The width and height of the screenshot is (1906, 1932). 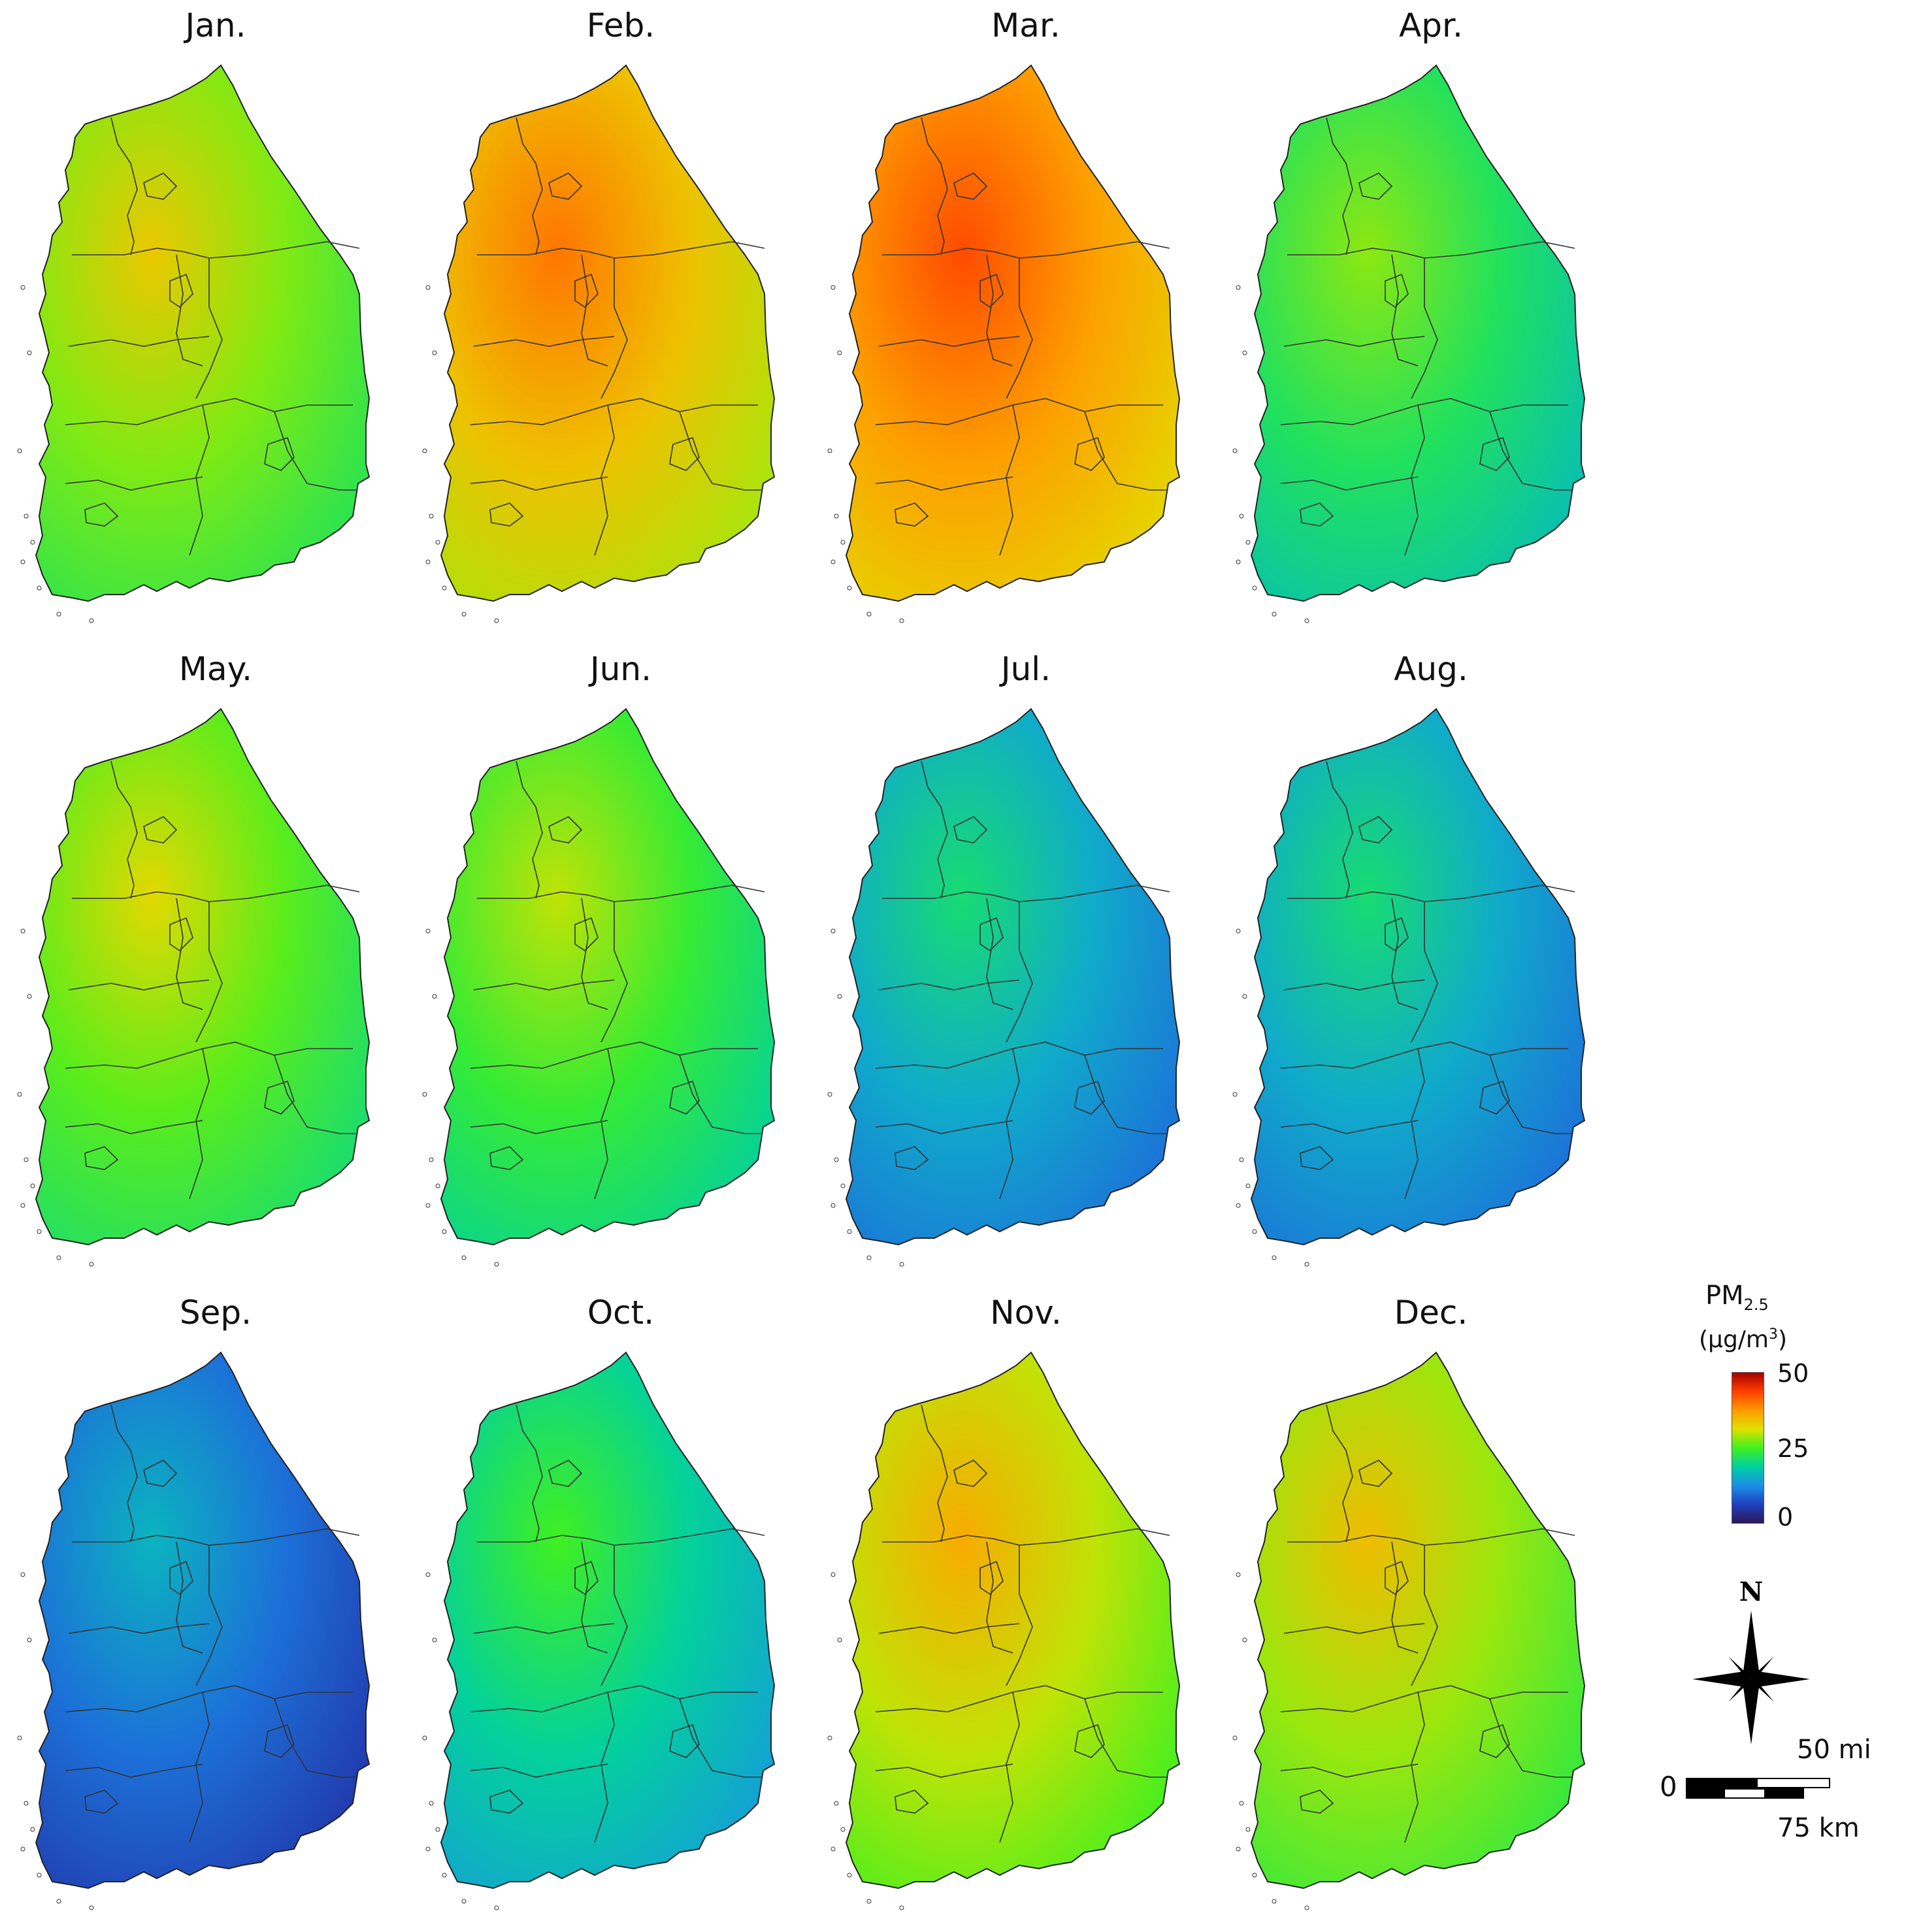 I want to click on map-panel: Oct., so click(x=620, y=1607).